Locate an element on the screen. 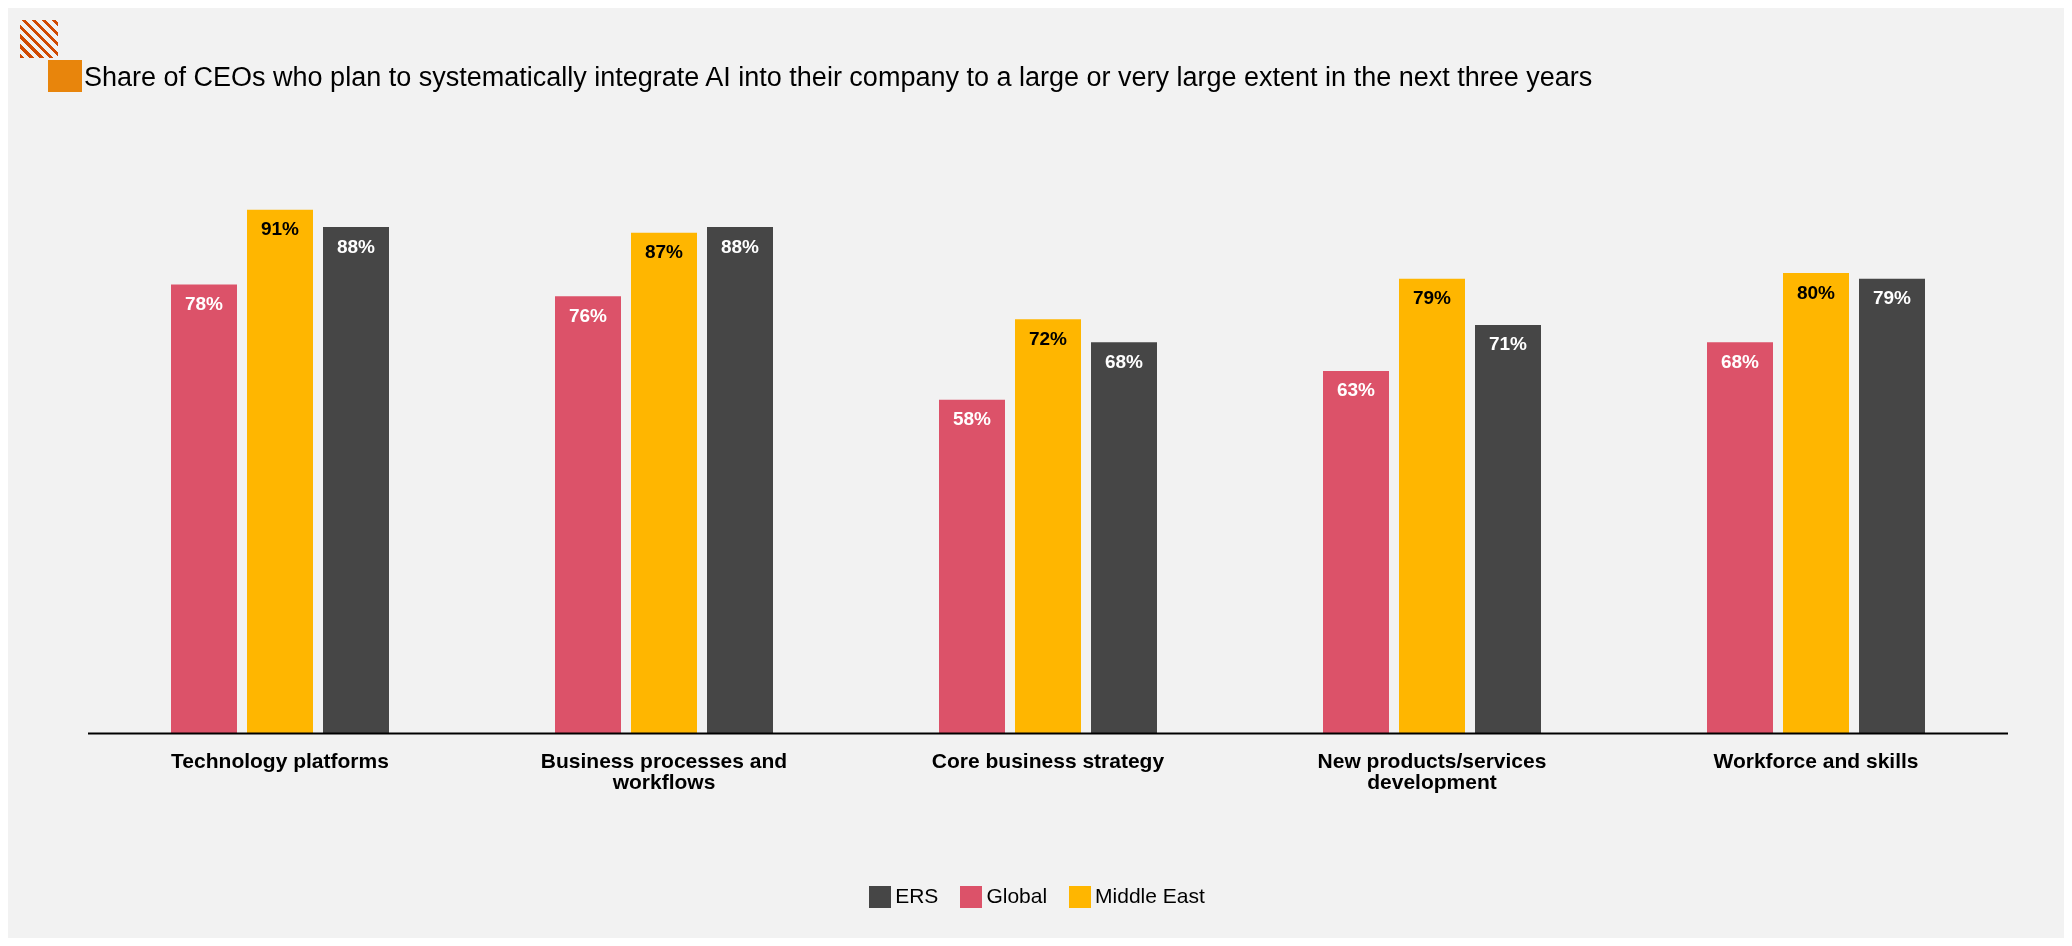 The height and width of the screenshot is (946, 2072). data-label: 71% is located at coordinates (1508, 344).